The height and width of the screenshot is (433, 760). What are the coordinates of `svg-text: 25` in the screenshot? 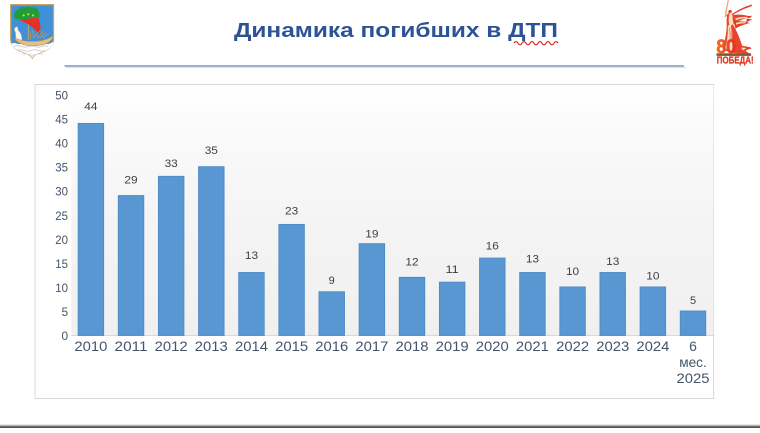 It's located at (61, 216).